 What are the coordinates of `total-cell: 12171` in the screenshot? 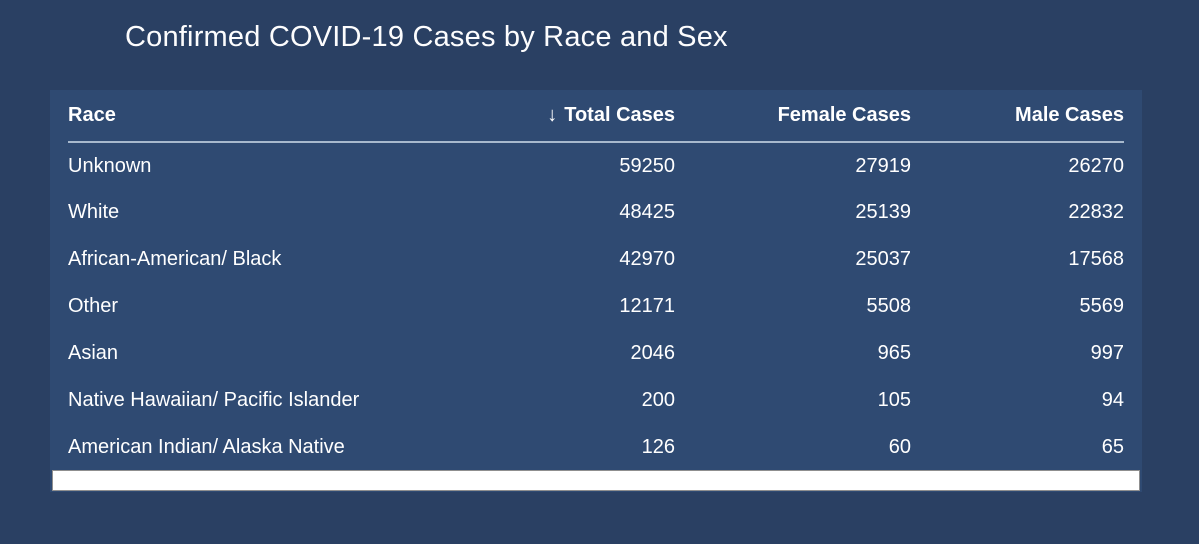 It's located at (647, 306).